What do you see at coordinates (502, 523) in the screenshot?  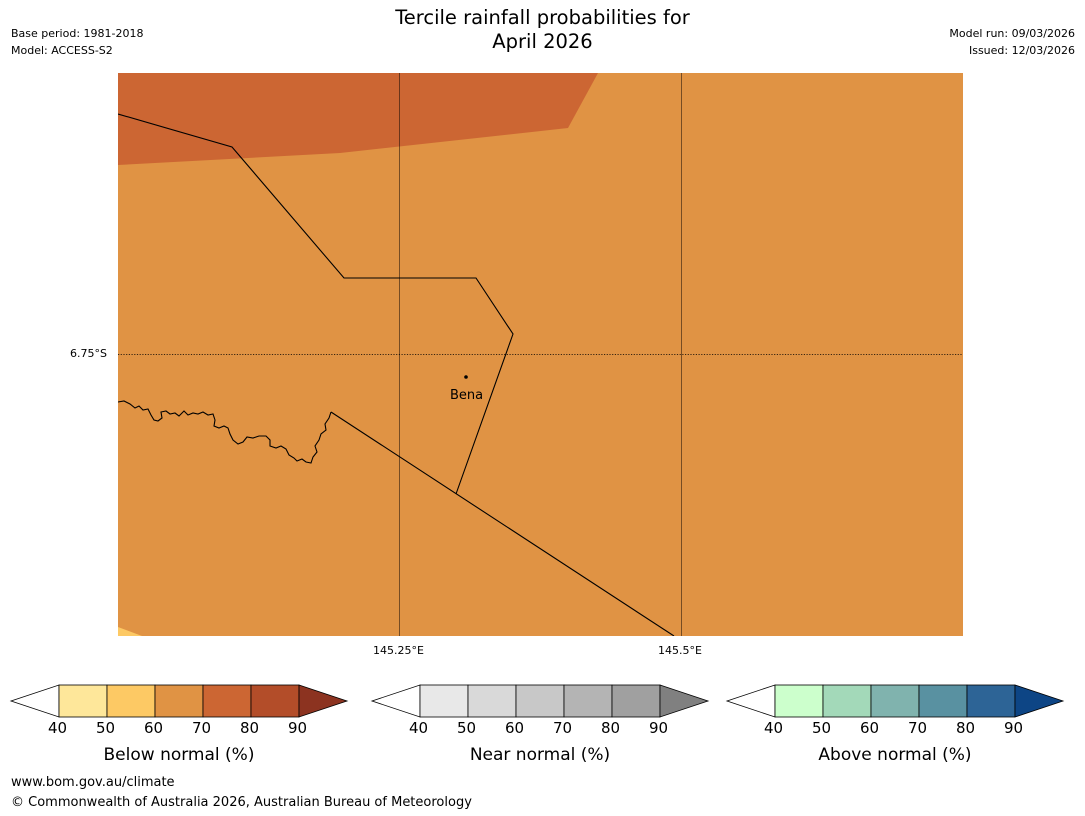 I see `province-border-south` at bounding box center [502, 523].